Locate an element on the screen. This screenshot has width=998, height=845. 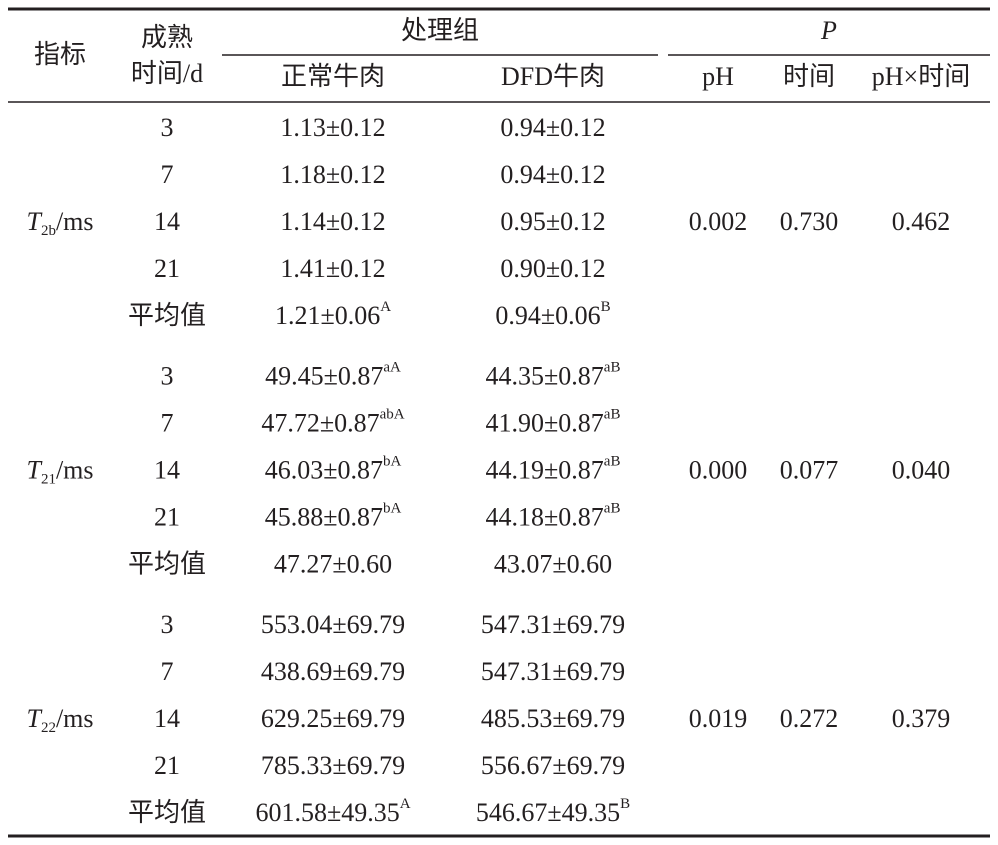
normal-cell: 1.18±0.12 is located at coordinates (332, 174).